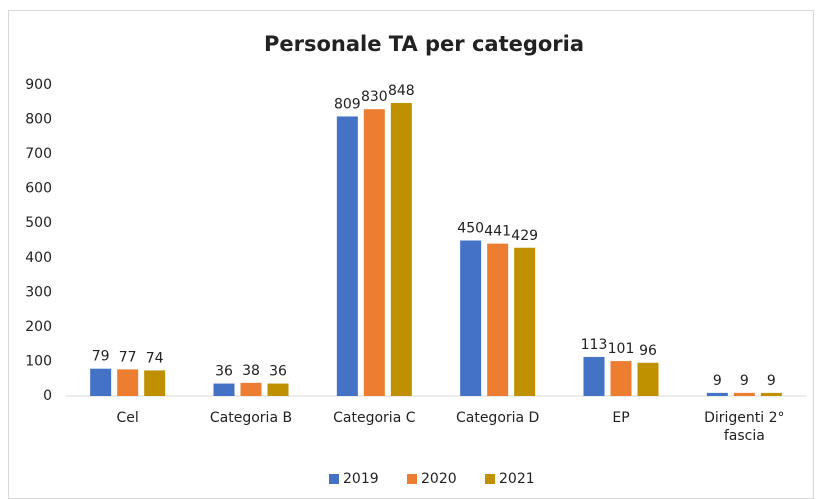 Image resolution: width=822 pixels, height=499 pixels. I want to click on x-tick-label: Categoria D, so click(497, 418).